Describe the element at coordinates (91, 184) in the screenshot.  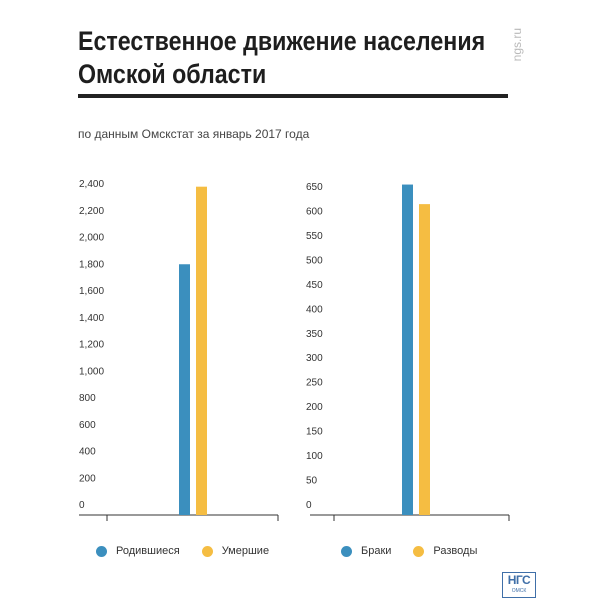
I see `y-tick-label: 2,400` at that location.